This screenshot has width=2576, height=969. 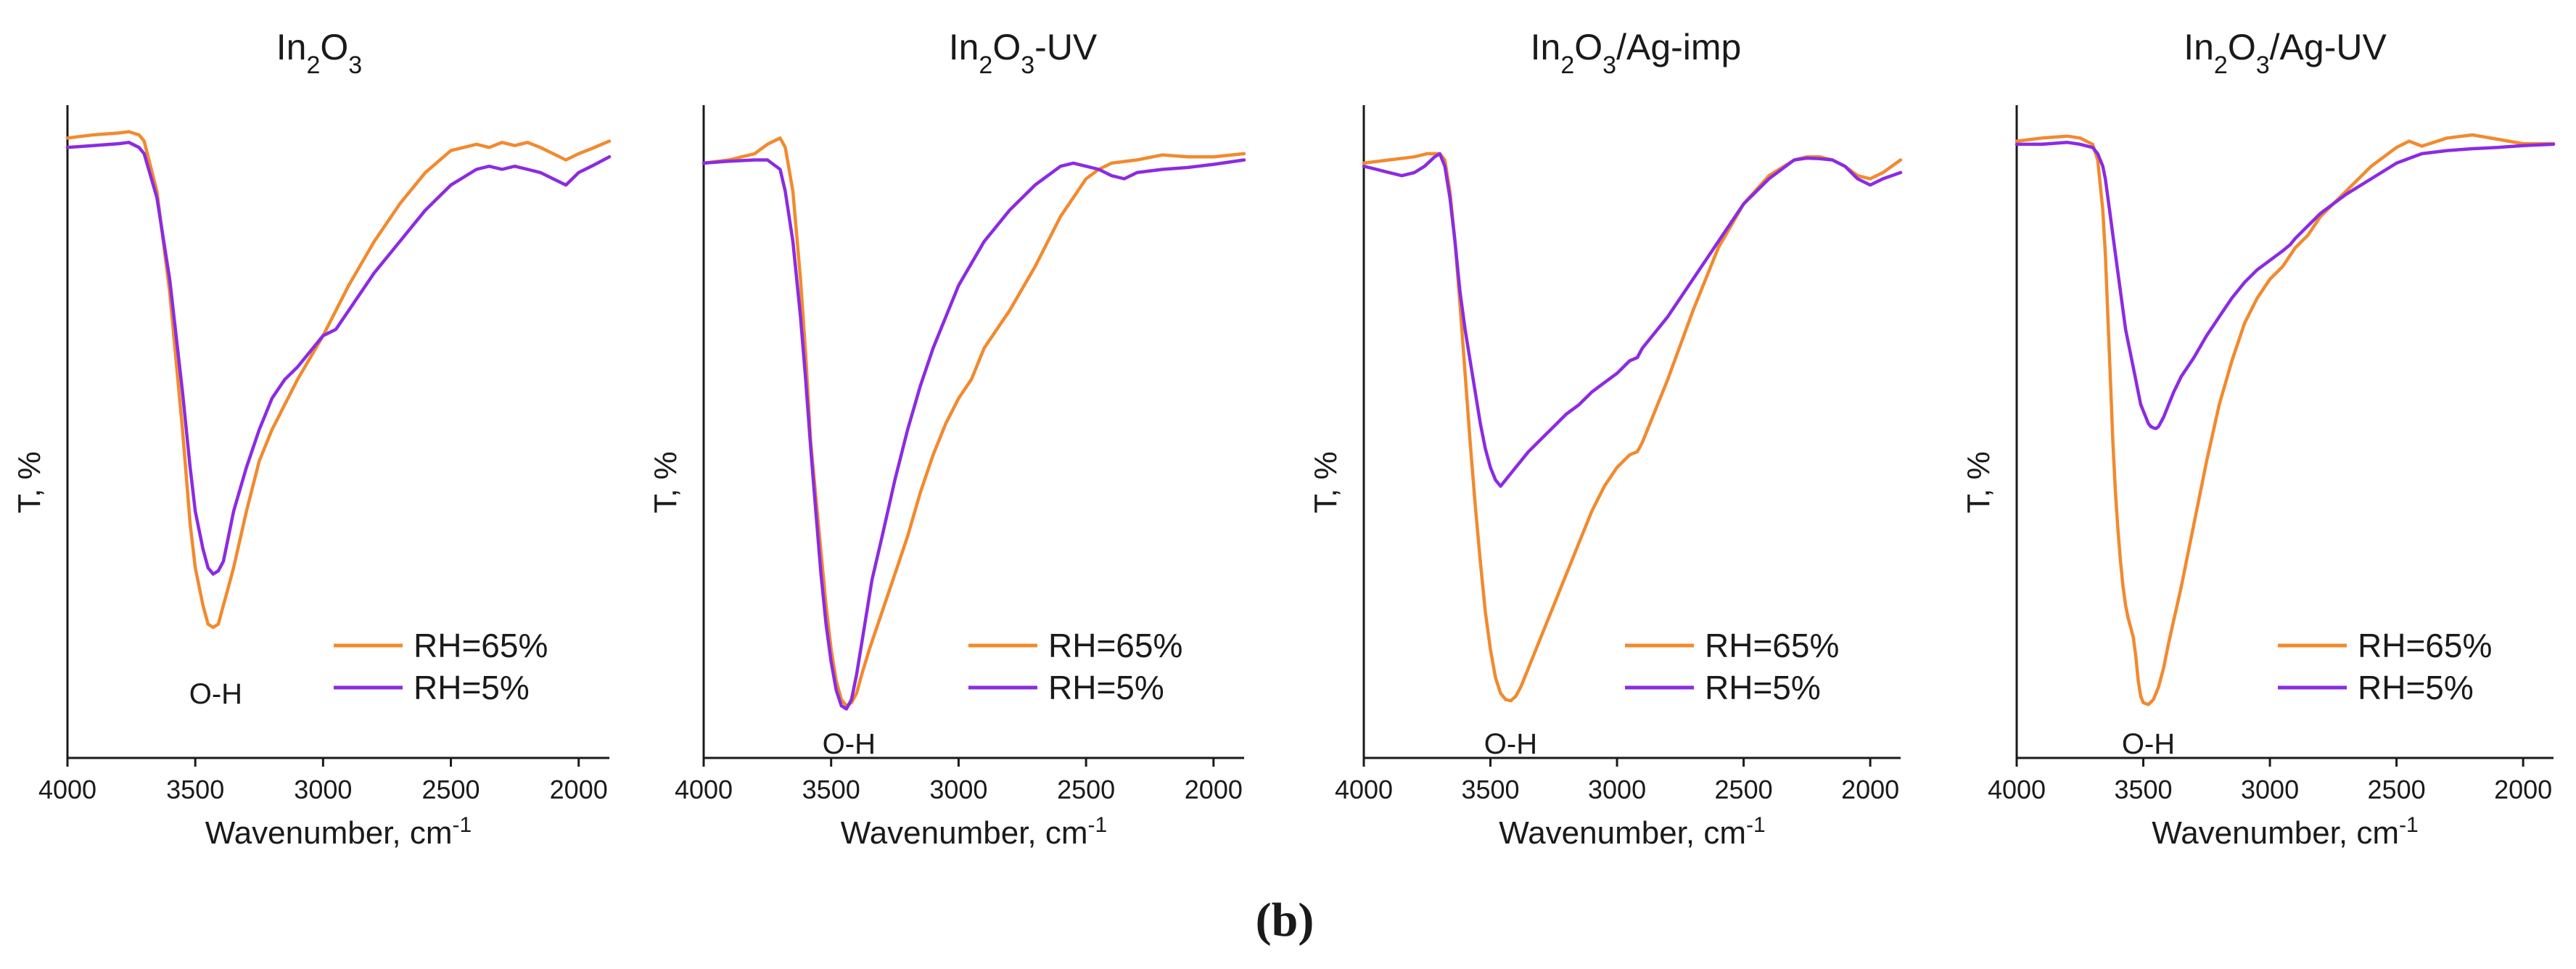 What do you see at coordinates (319, 53) in the screenshot?
I see `panel-title: In2O3` at bounding box center [319, 53].